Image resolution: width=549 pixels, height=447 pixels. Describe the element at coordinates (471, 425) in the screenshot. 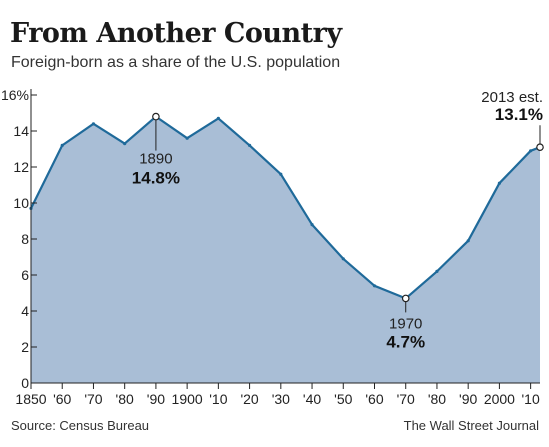

I see `publisher-credit: The Wall Street Journal` at that location.